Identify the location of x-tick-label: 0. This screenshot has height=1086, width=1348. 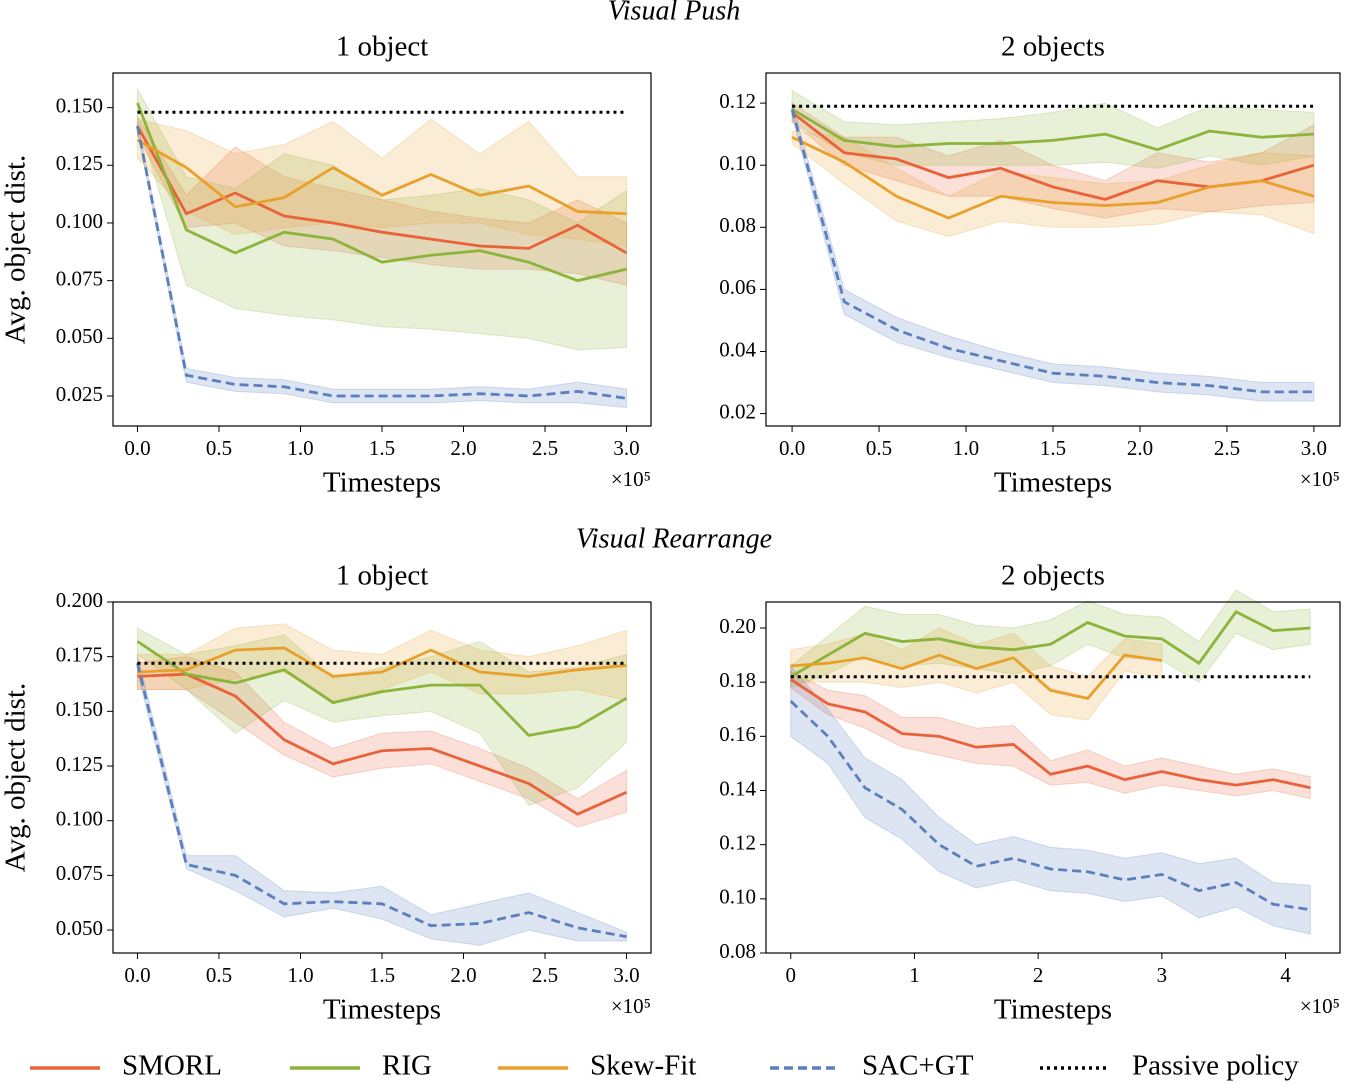
(790, 975).